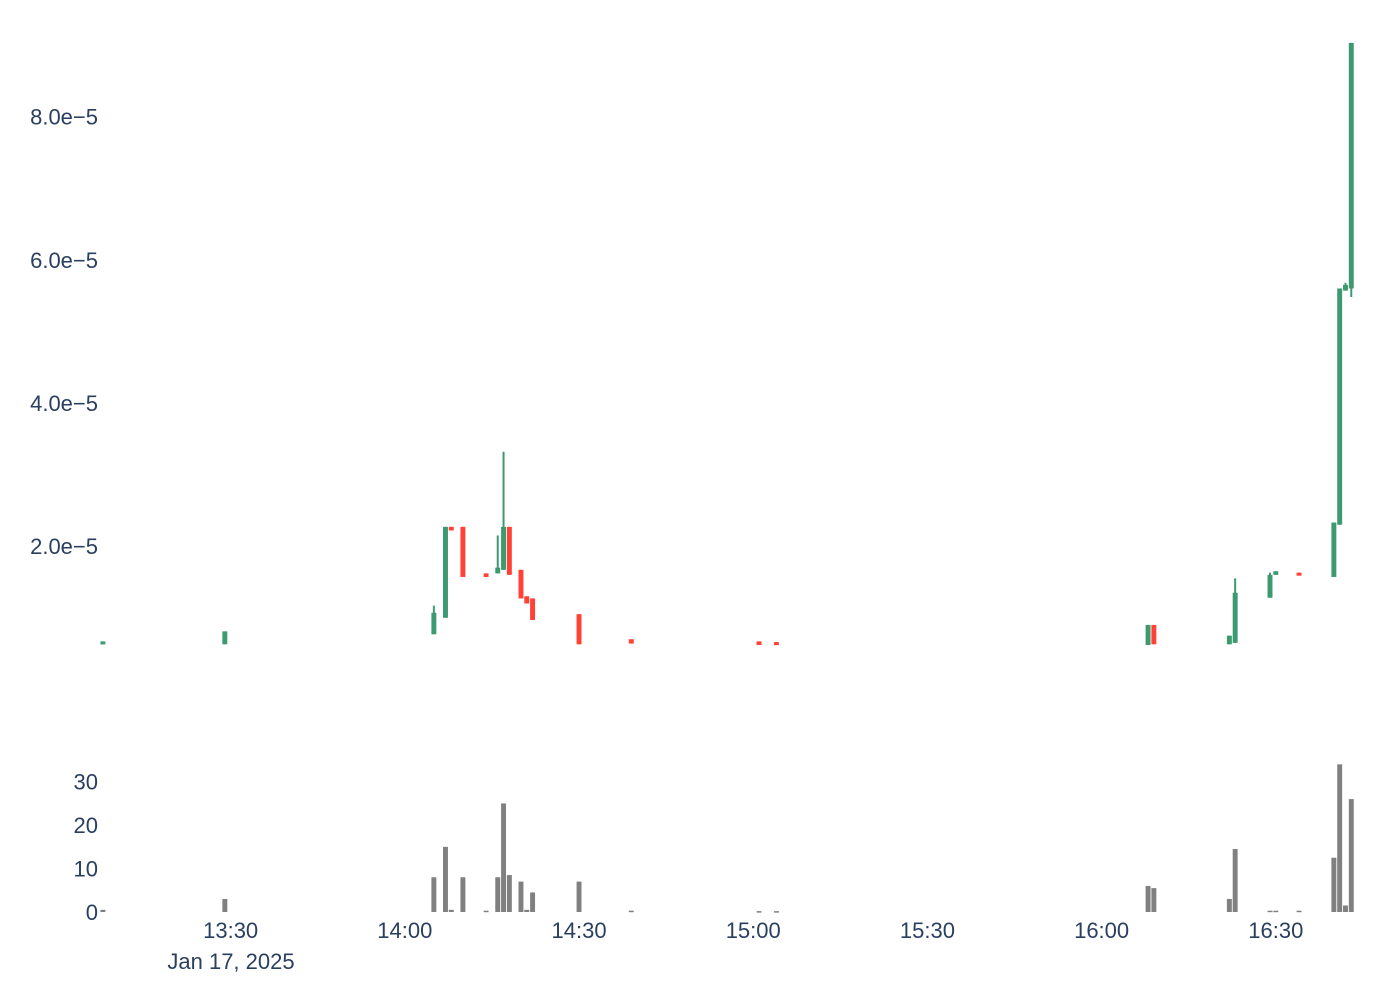  Describe the element at coordinates (579, 930) in the screenshot. I see `x-tick-label: 14:30` at that location.